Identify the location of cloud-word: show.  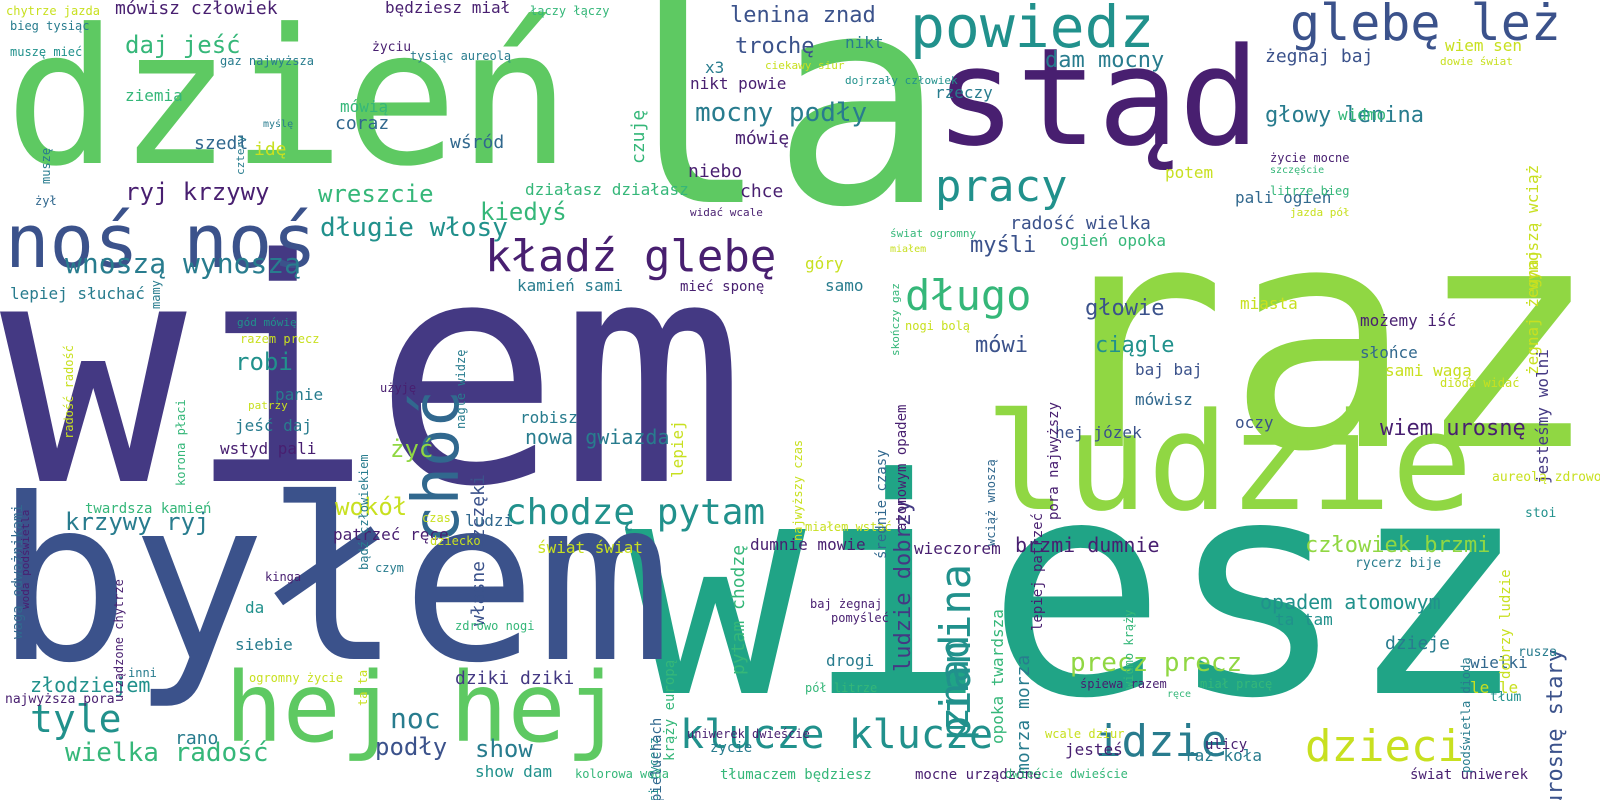
(504, 749).